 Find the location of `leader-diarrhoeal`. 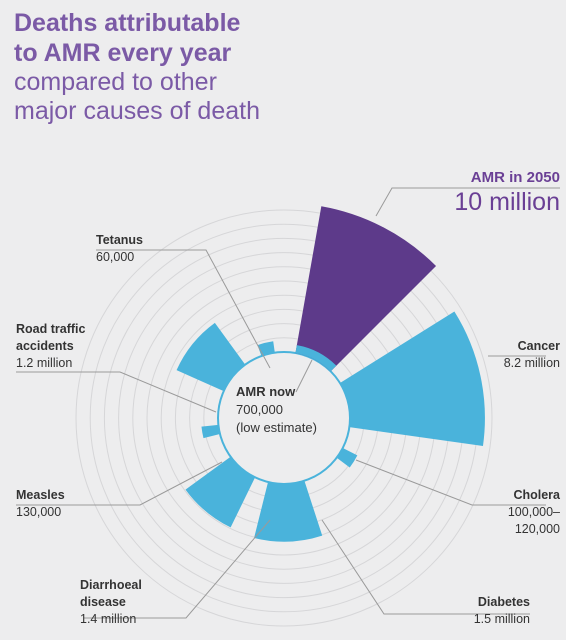

leader-diarrhoeal is located at coordinates (177, 569).